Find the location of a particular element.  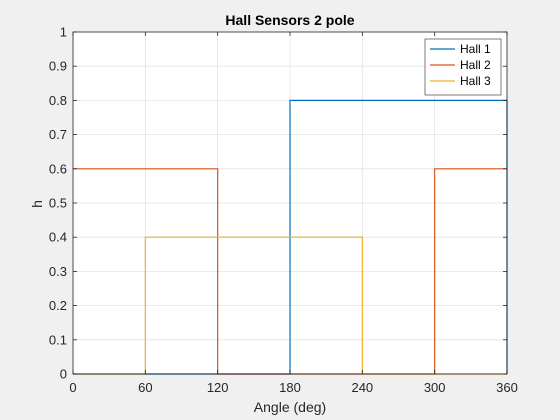

x-tick-label: 240 is located at coordinates (362, 387).